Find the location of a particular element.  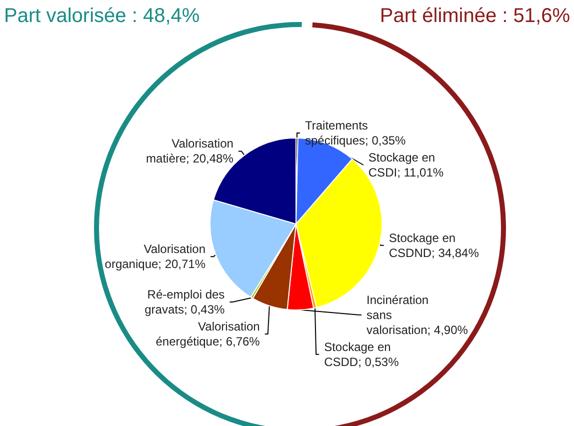

slice-label: Valorisation organique; 20,71% is located at coordinates (155, 257).